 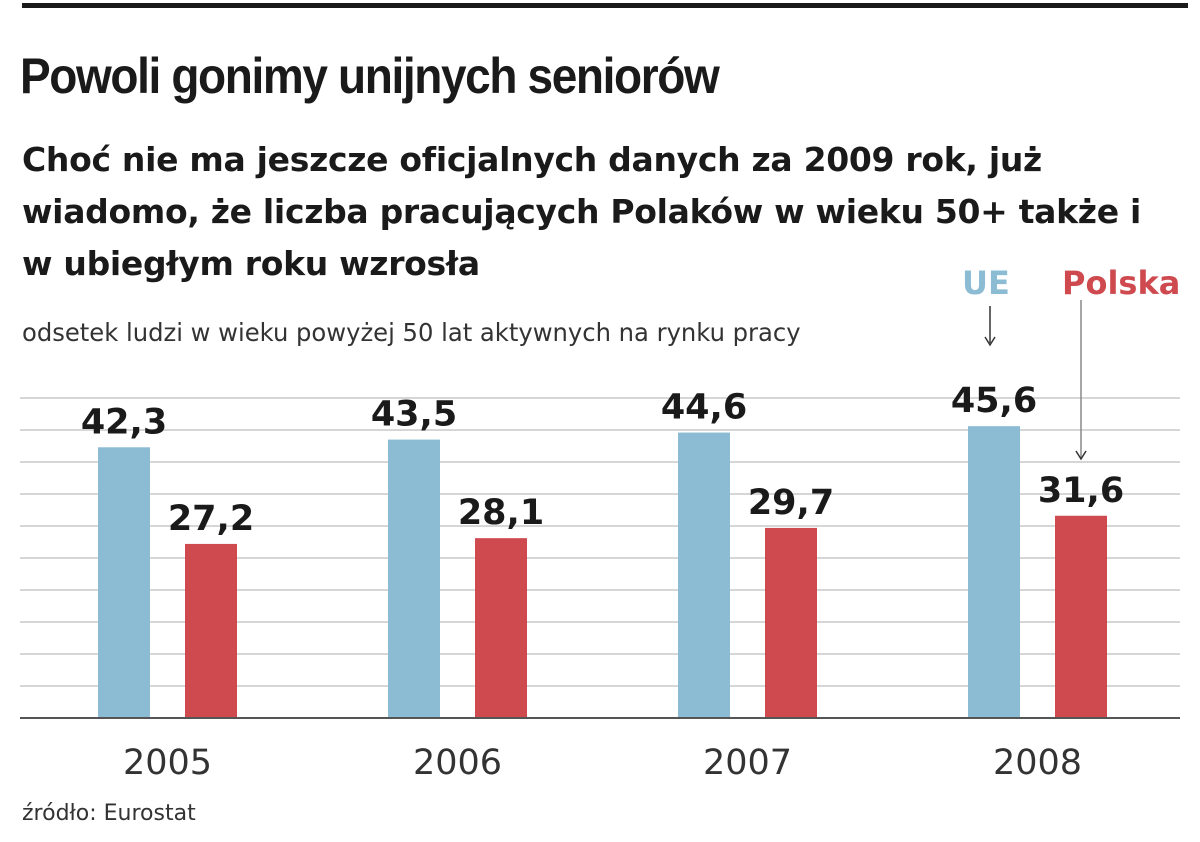 What do you see at coordinates (501, 513) in the screenshot?
I see `value-label: 28,1` at bounding box center [501, 513].